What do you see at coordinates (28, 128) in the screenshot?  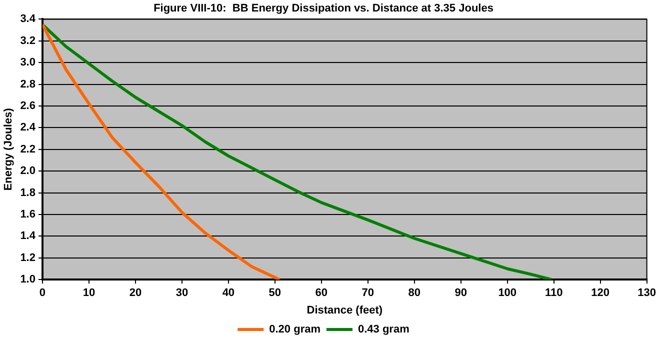 I see `y-tick-label: 2.4` at bounding box center [28, 128].